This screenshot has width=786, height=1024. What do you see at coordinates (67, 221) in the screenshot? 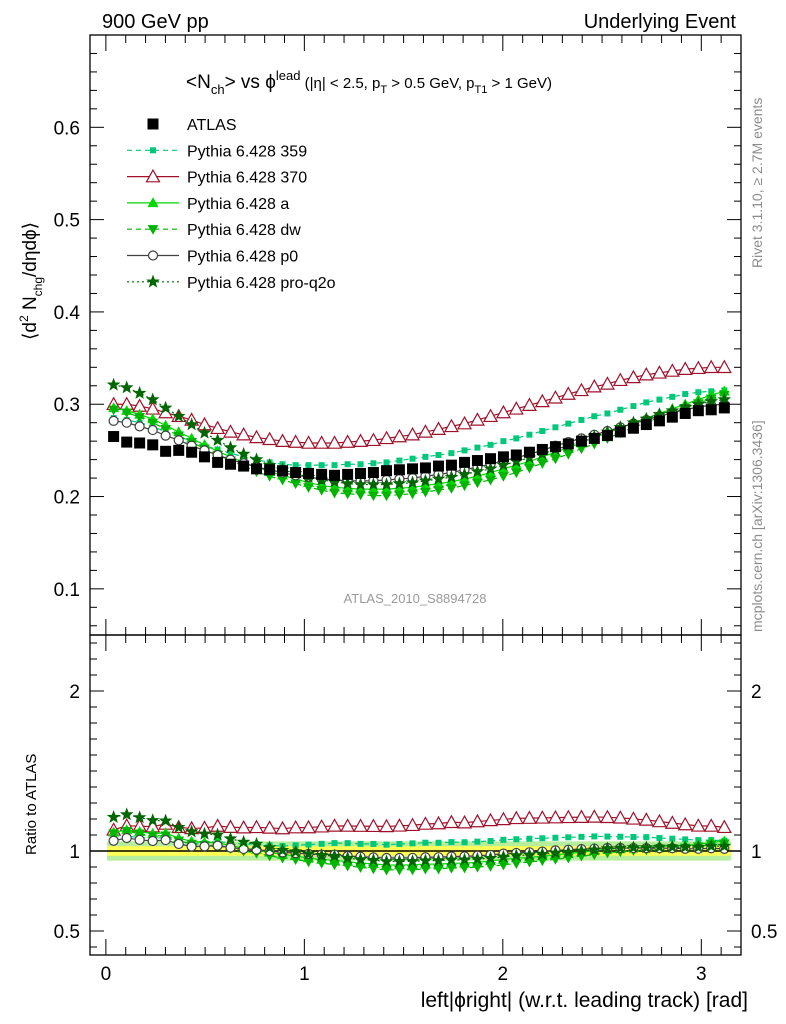
I see `y-tick-label: 0.5` at bounding box center [67, 221].